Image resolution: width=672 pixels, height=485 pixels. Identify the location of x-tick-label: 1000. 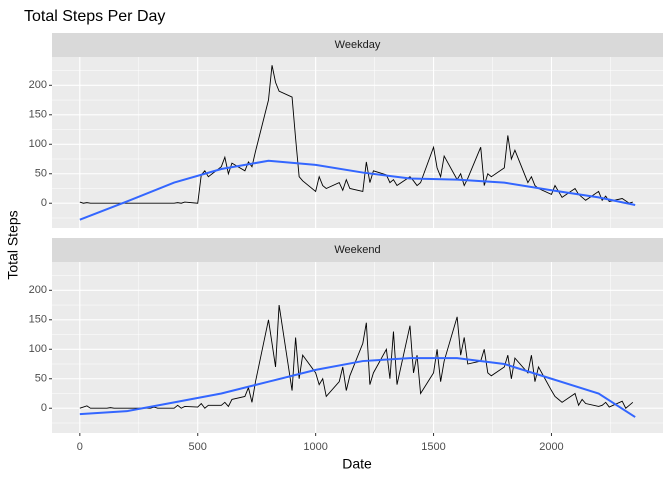
(315, 447).